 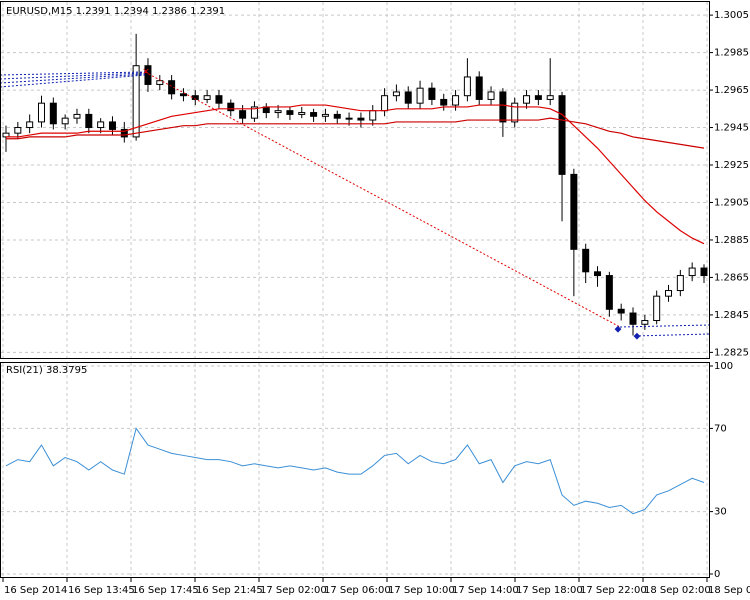 I want to click on y-tick-label: 1.2905, so click(x=731, y=202).